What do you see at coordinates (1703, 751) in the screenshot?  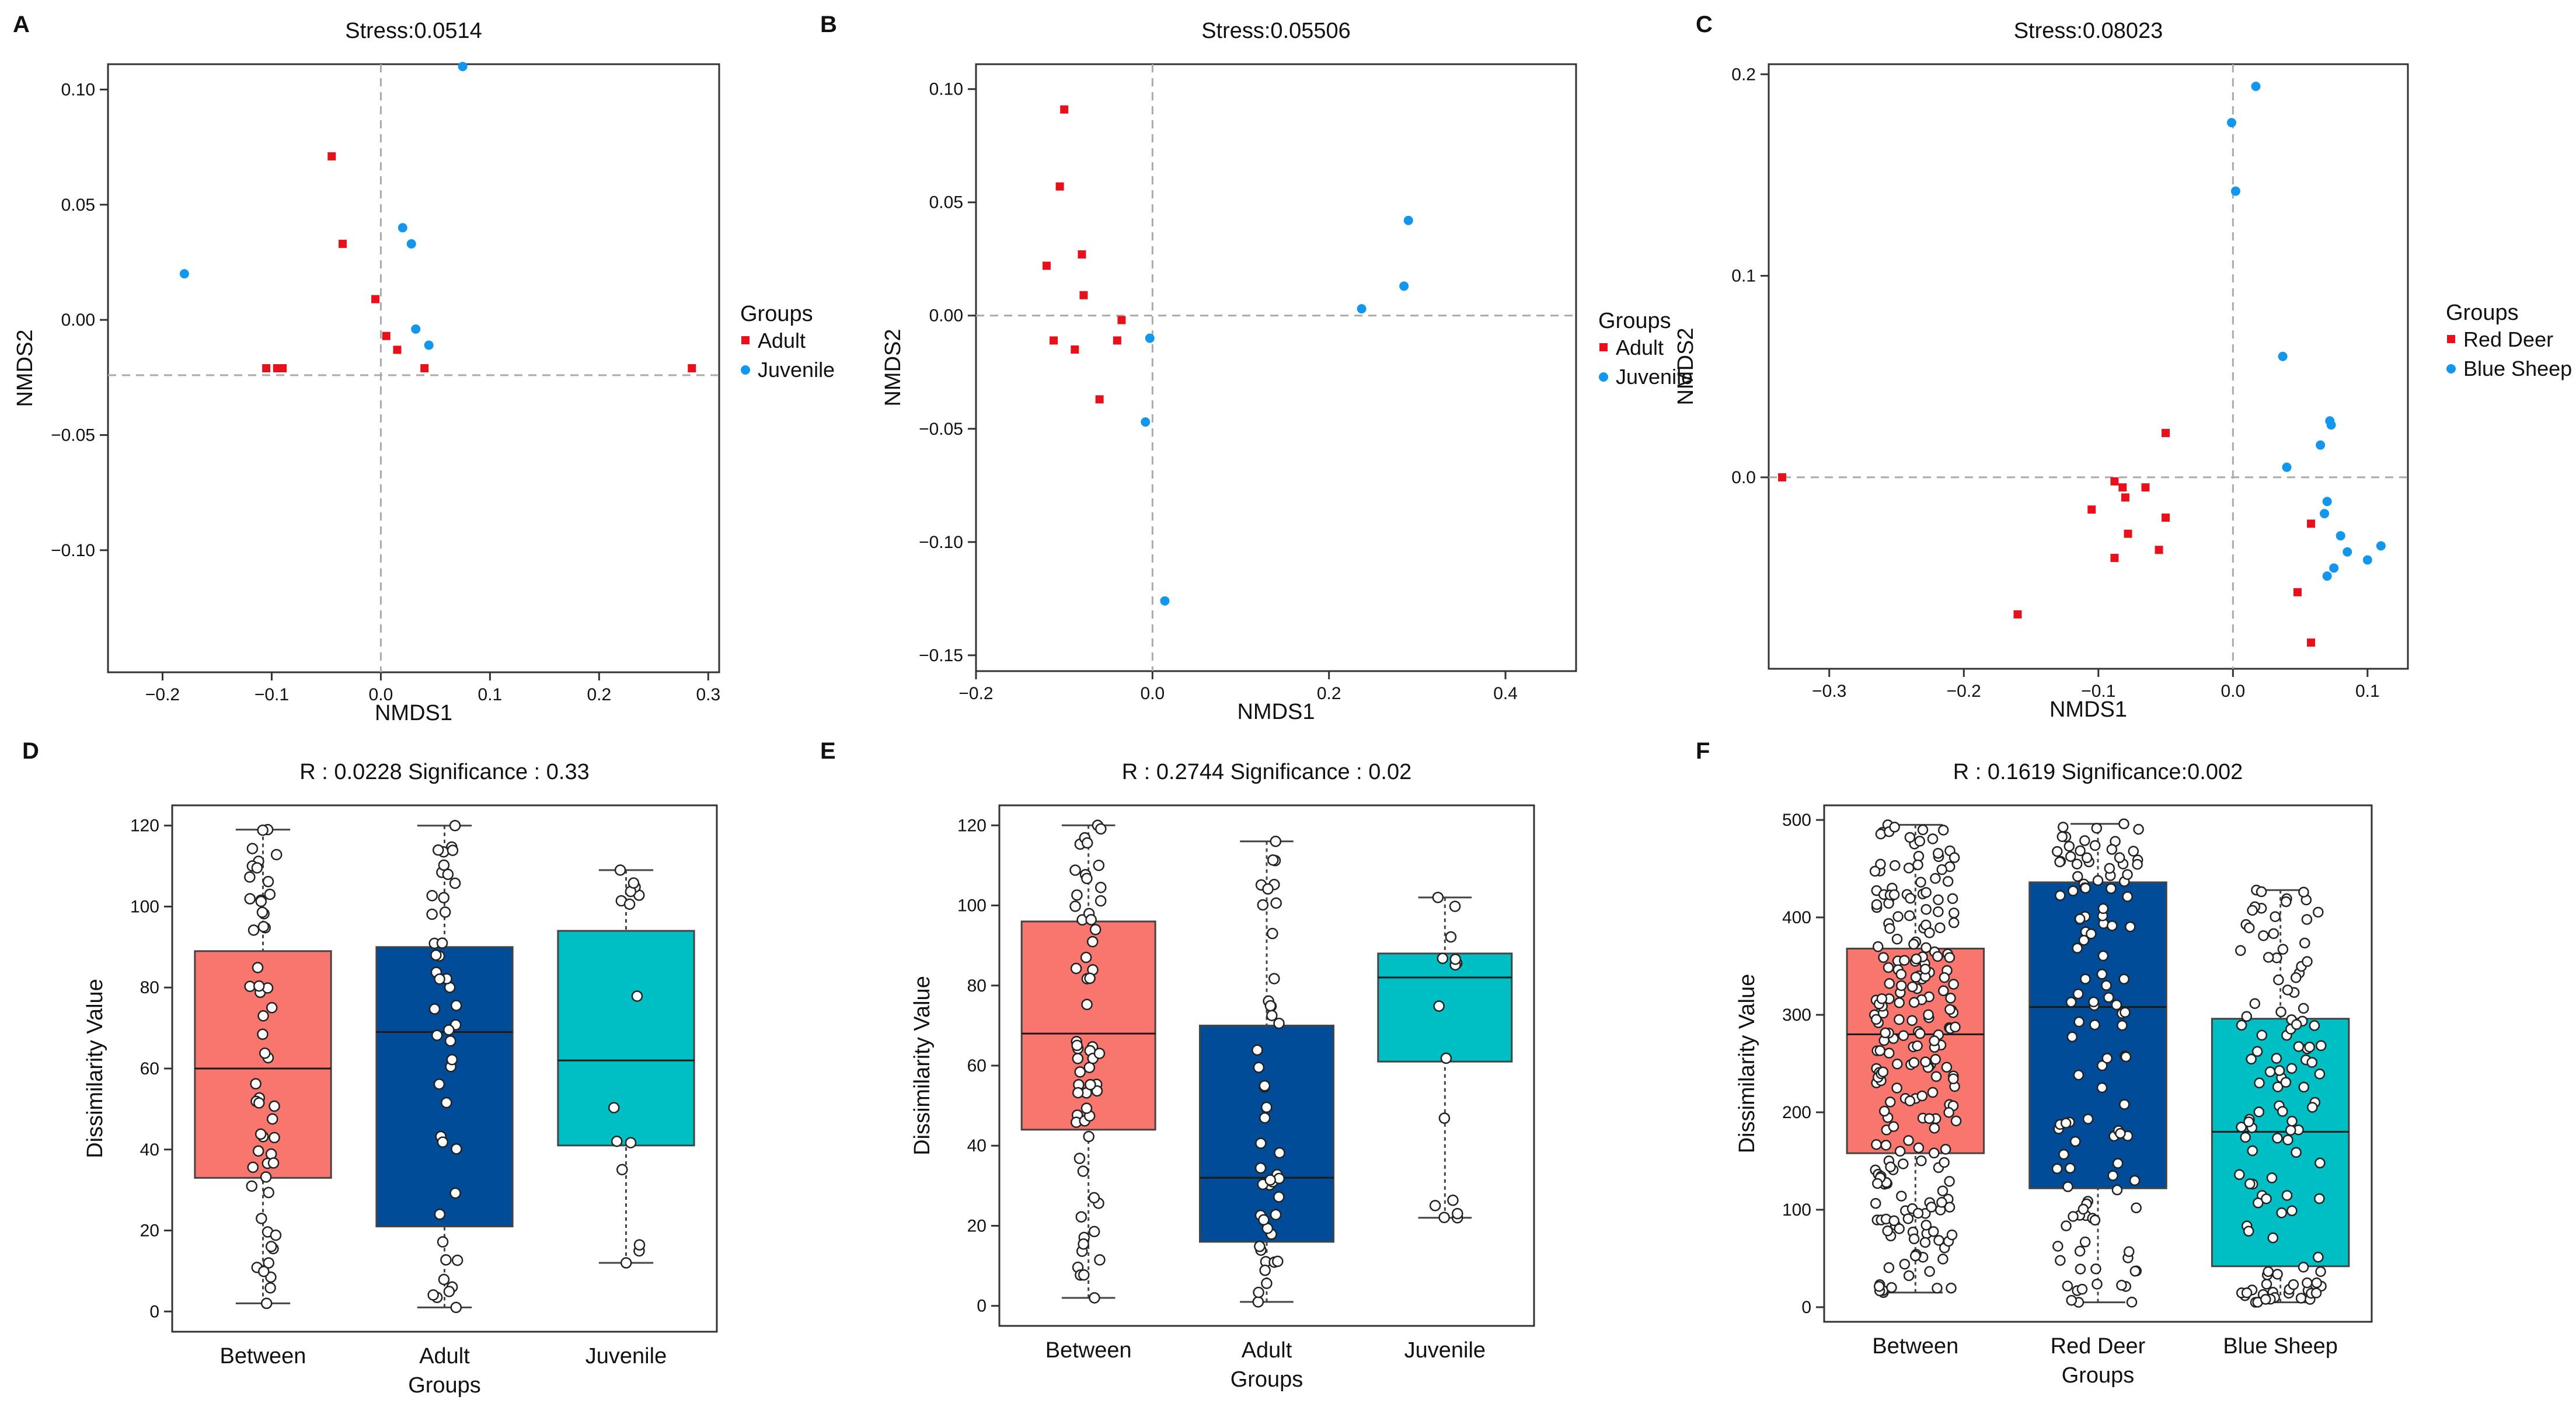 I see `panel-label: F` at bounding box center [1703, 751].